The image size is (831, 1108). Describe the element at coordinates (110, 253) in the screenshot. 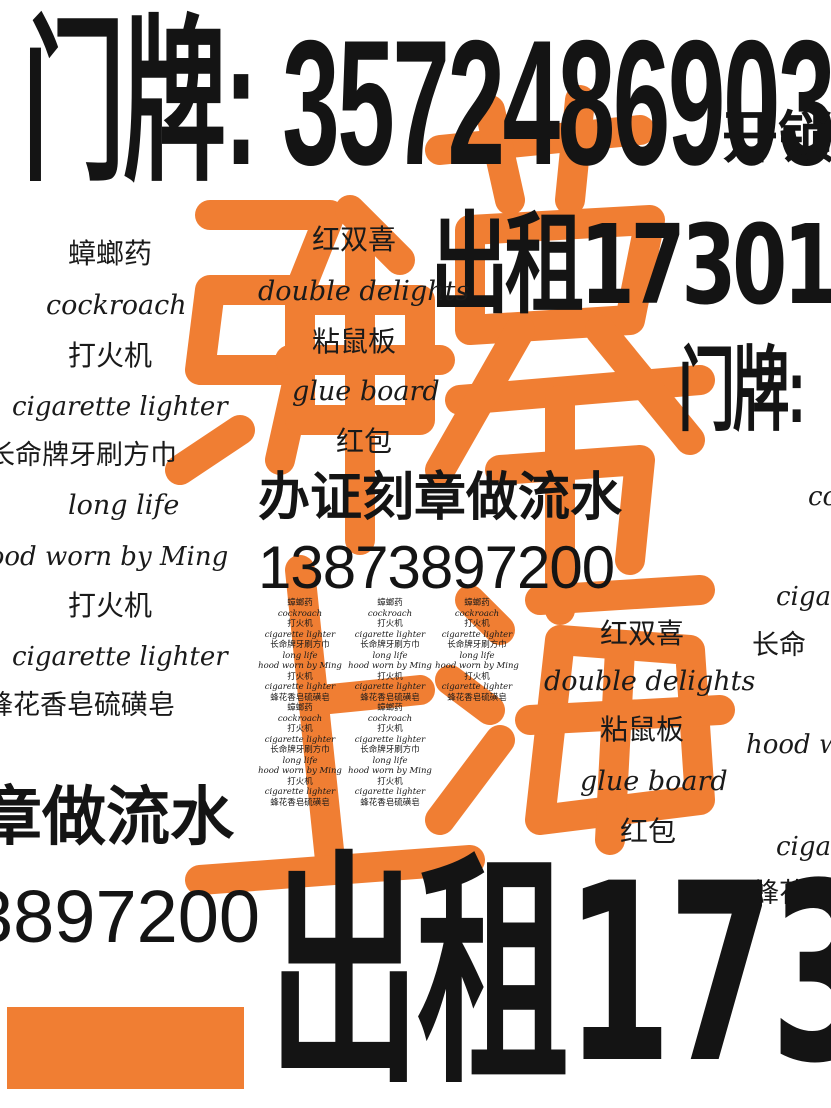

I see `list-left-item: 蟑螂药` at that location.